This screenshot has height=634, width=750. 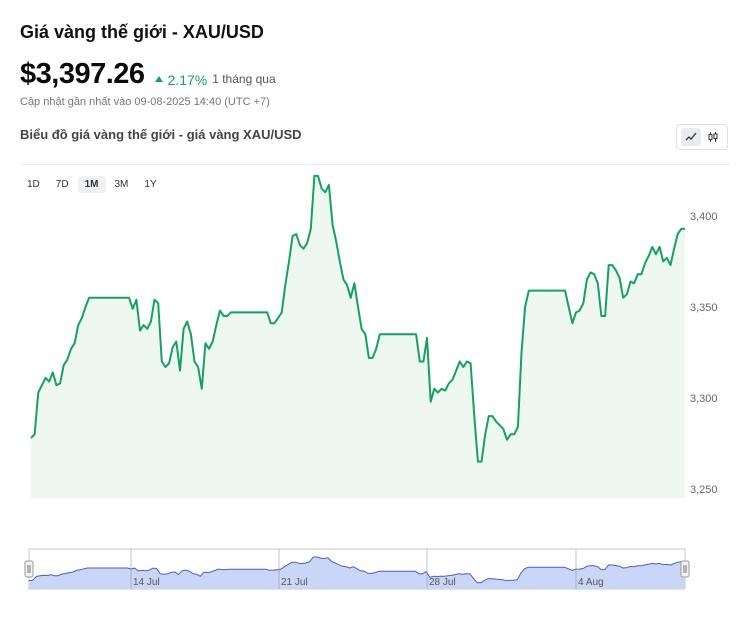 What do you see at coordinates (82, 74) in the screenshot?
I see `current-price: $3,397.26` at bounding box center [82, 74].